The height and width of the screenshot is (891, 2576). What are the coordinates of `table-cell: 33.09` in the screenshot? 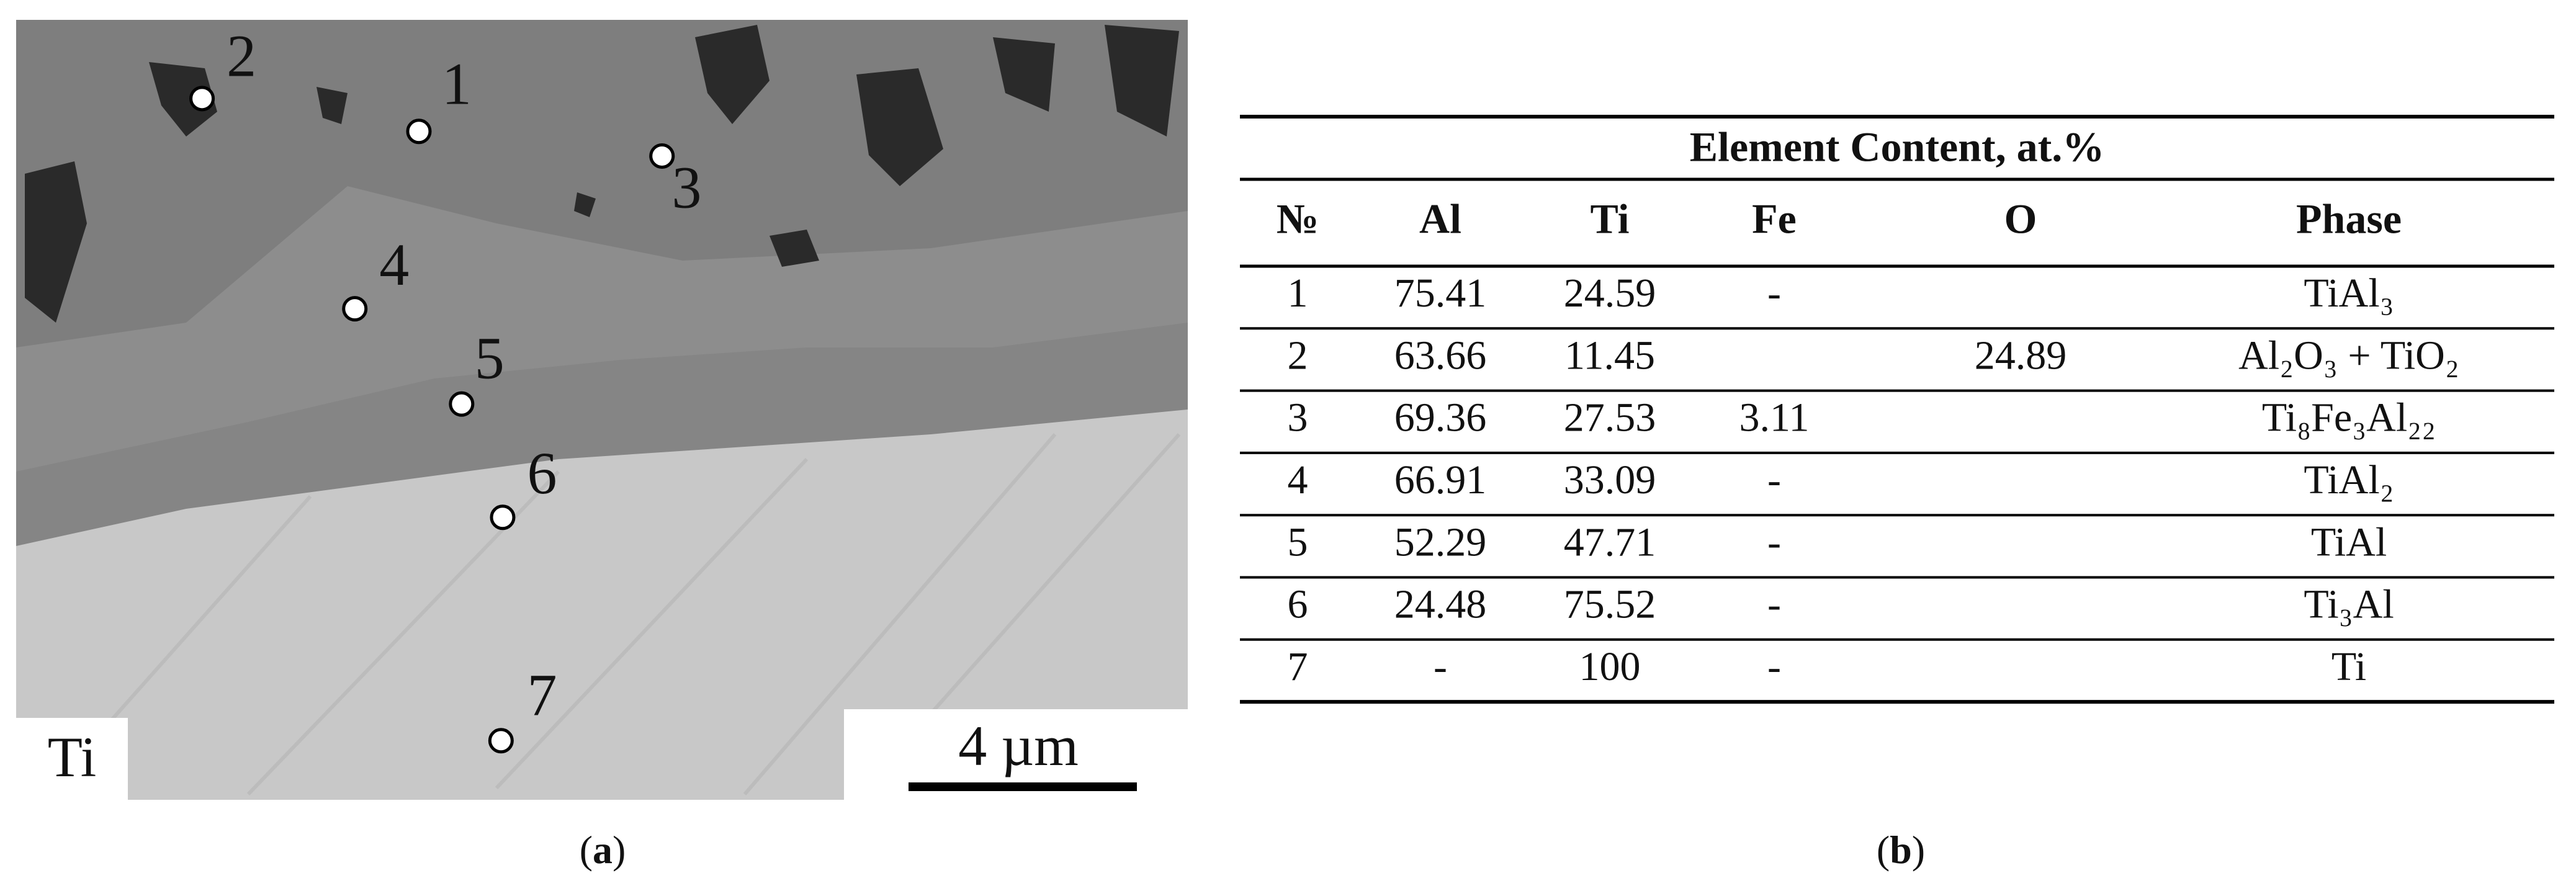 It's located at (1610, 480).